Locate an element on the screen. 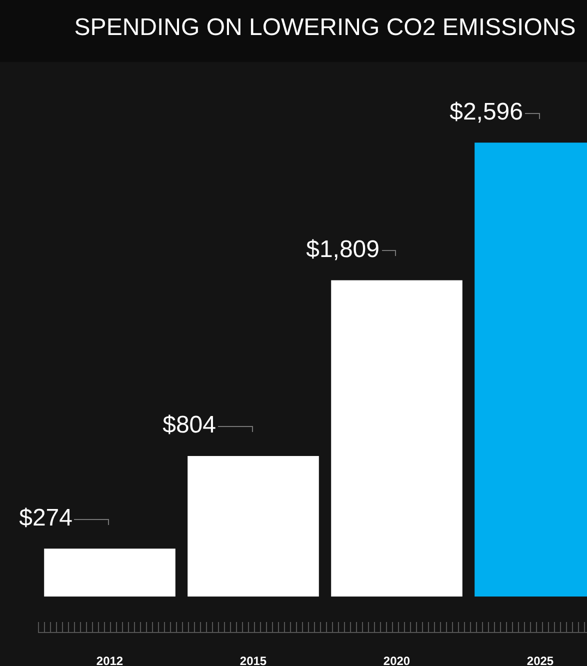  data-label: $1,809 is located at coordinates (343, 249).